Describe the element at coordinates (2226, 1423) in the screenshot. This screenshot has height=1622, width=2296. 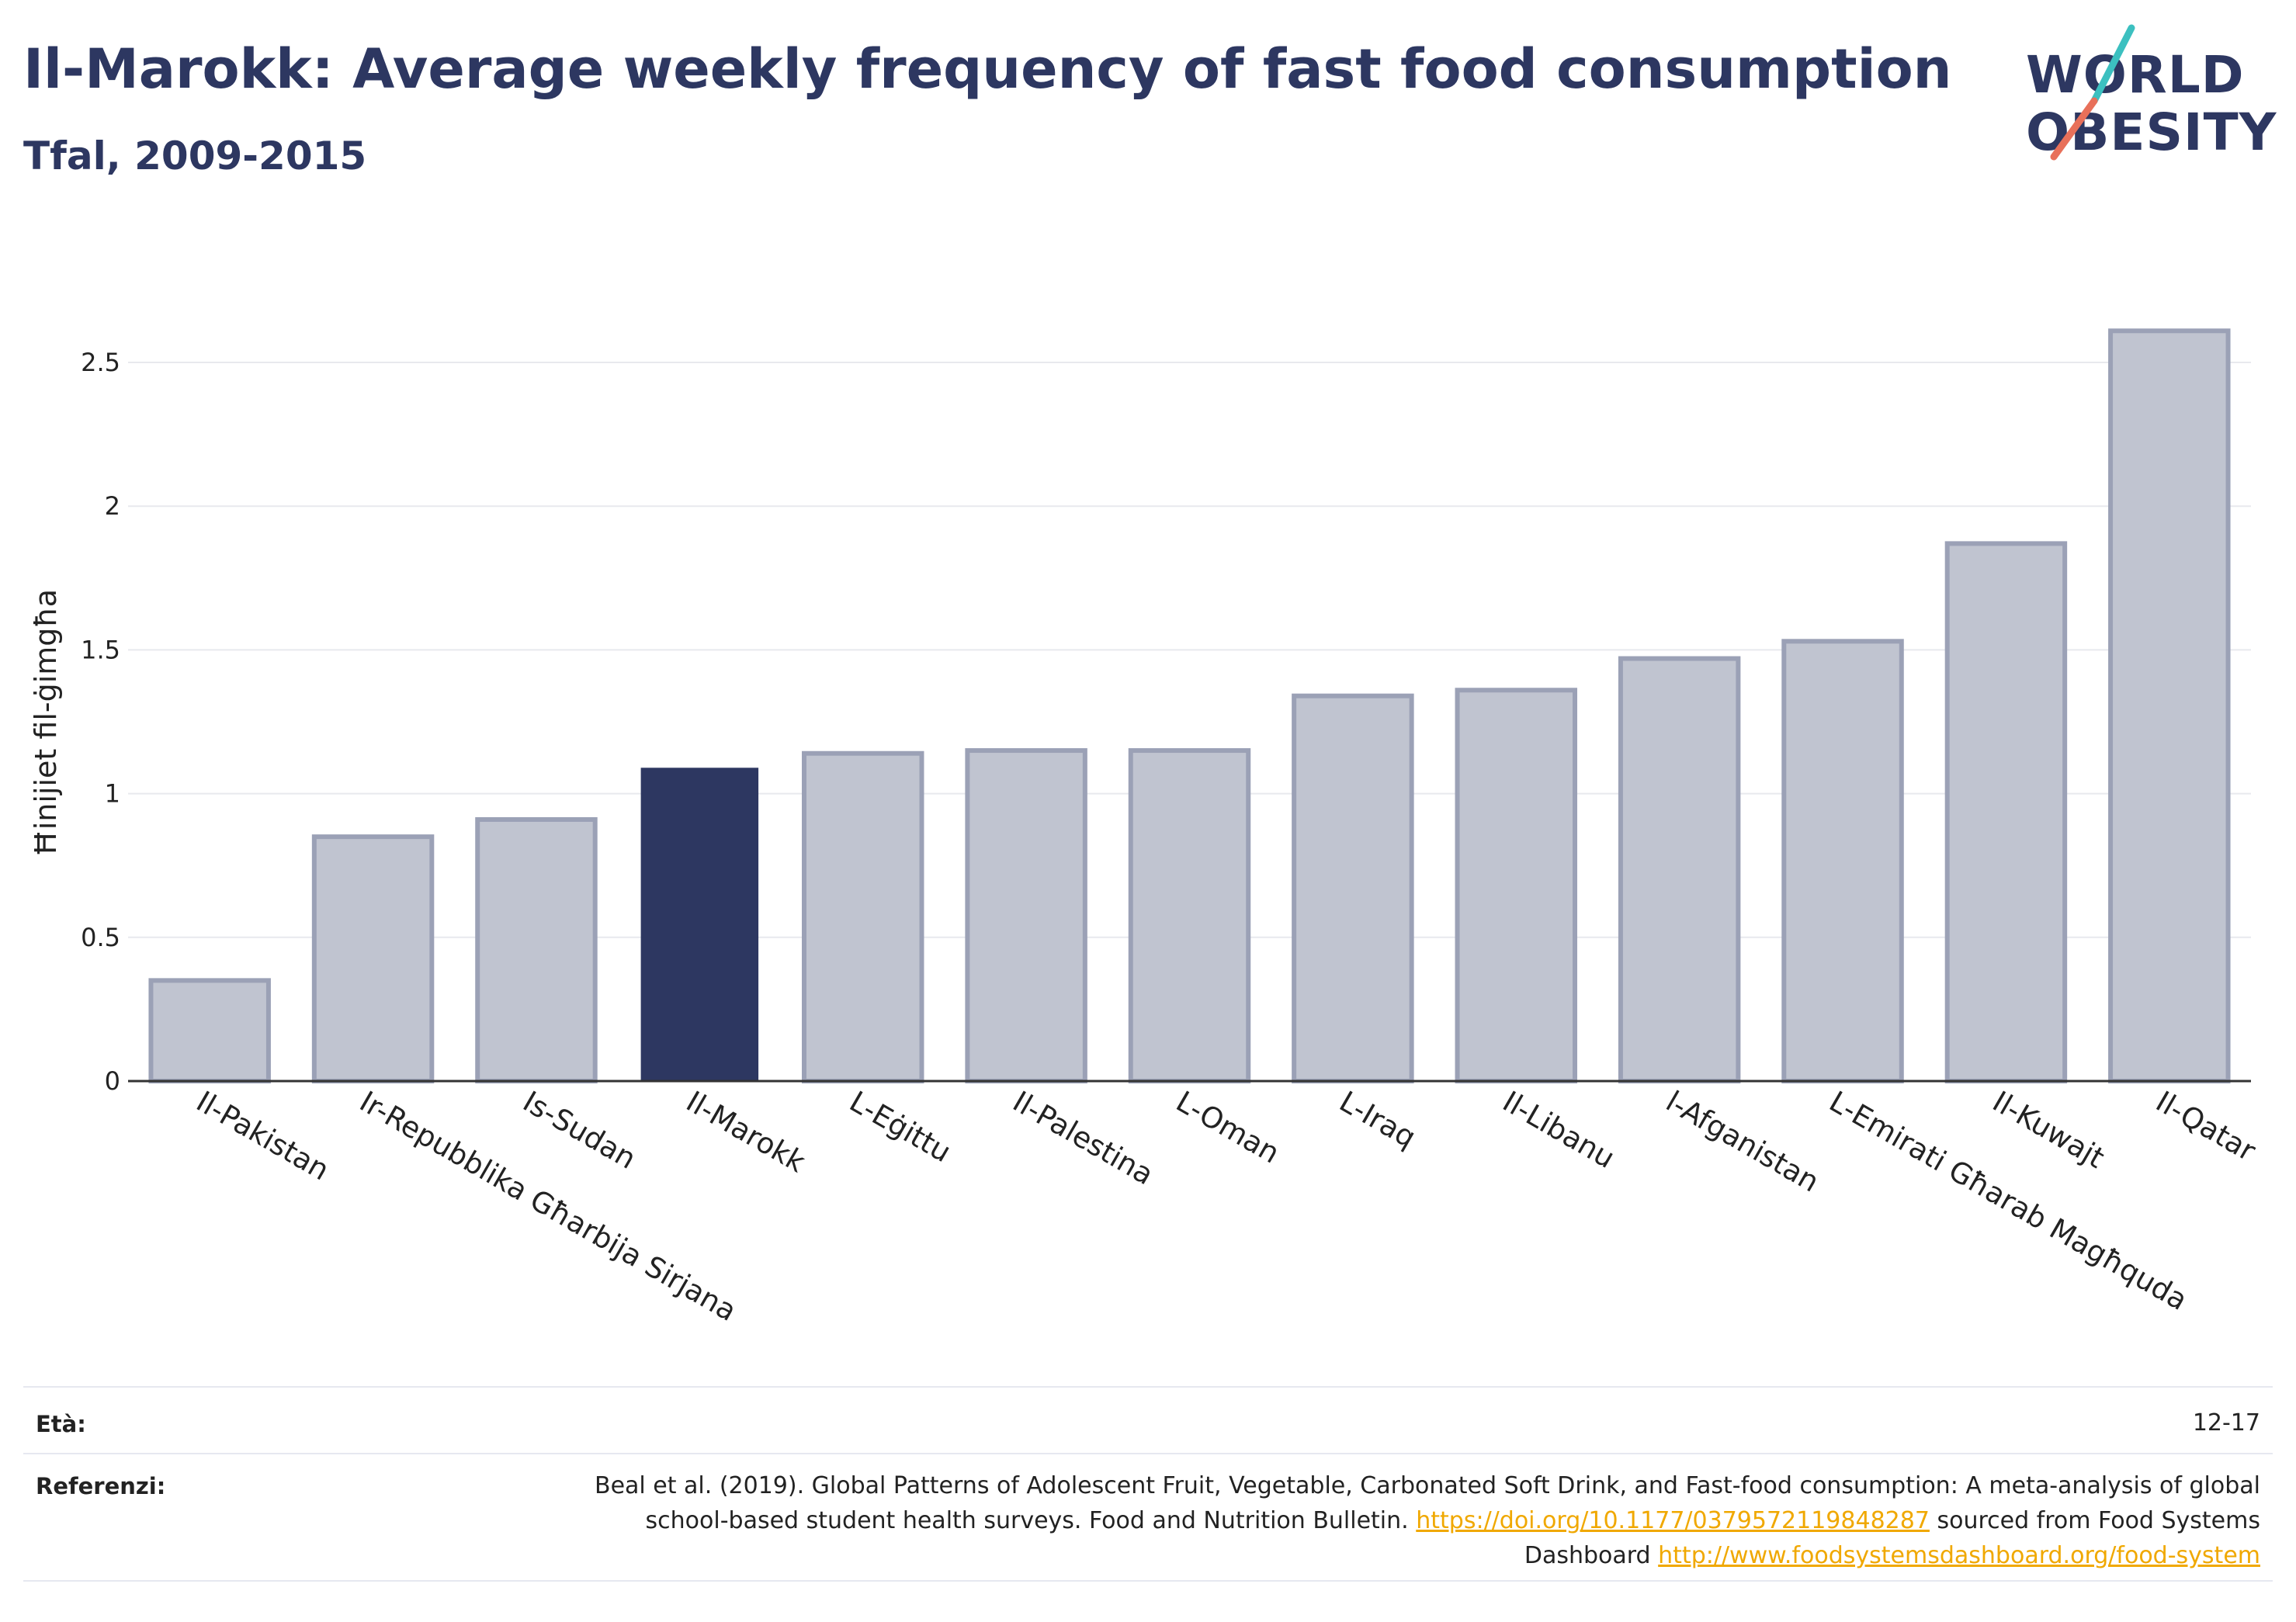
I see `age-value: 12-17` at that location.